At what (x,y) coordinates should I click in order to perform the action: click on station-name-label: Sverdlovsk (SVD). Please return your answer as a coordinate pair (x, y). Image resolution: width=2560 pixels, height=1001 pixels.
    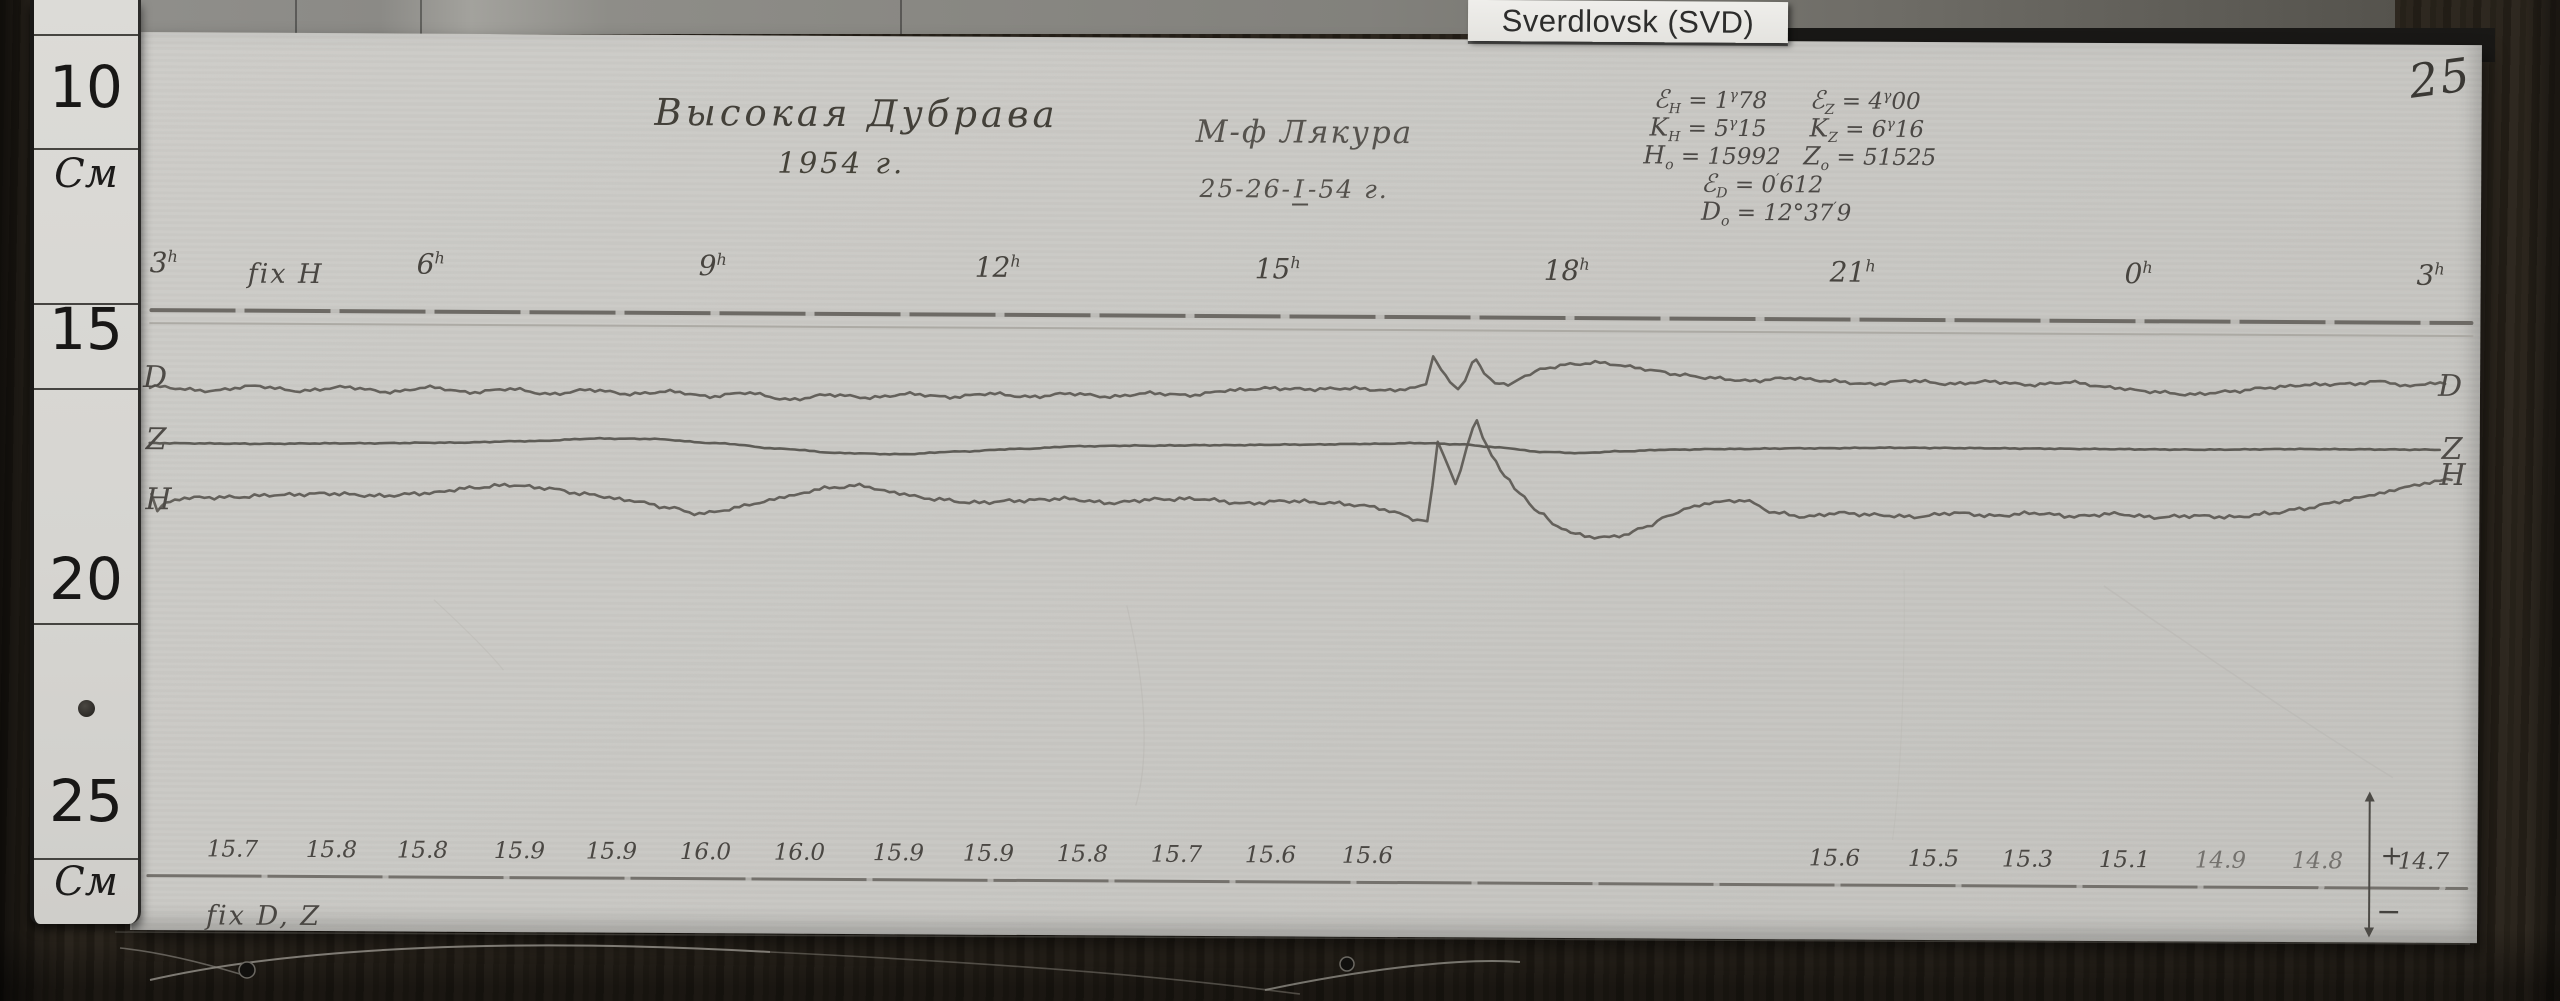
    Looking at the image, I should click on (1628, 22).